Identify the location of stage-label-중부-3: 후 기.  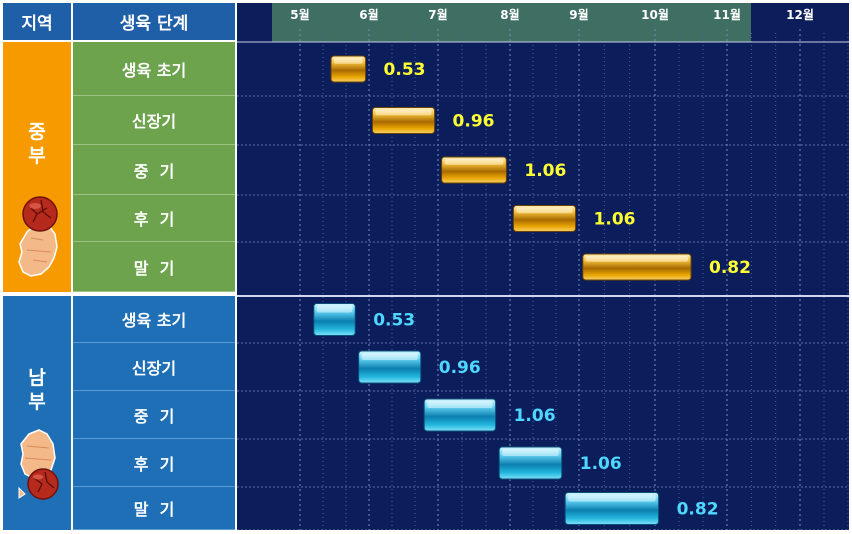
(154, 218).